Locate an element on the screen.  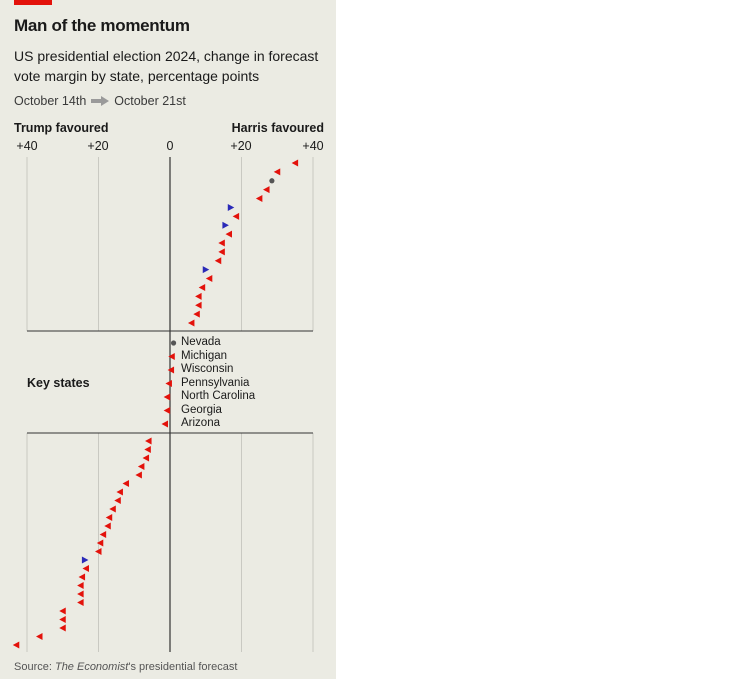
brand-bar is located at coordinates (33, 2).